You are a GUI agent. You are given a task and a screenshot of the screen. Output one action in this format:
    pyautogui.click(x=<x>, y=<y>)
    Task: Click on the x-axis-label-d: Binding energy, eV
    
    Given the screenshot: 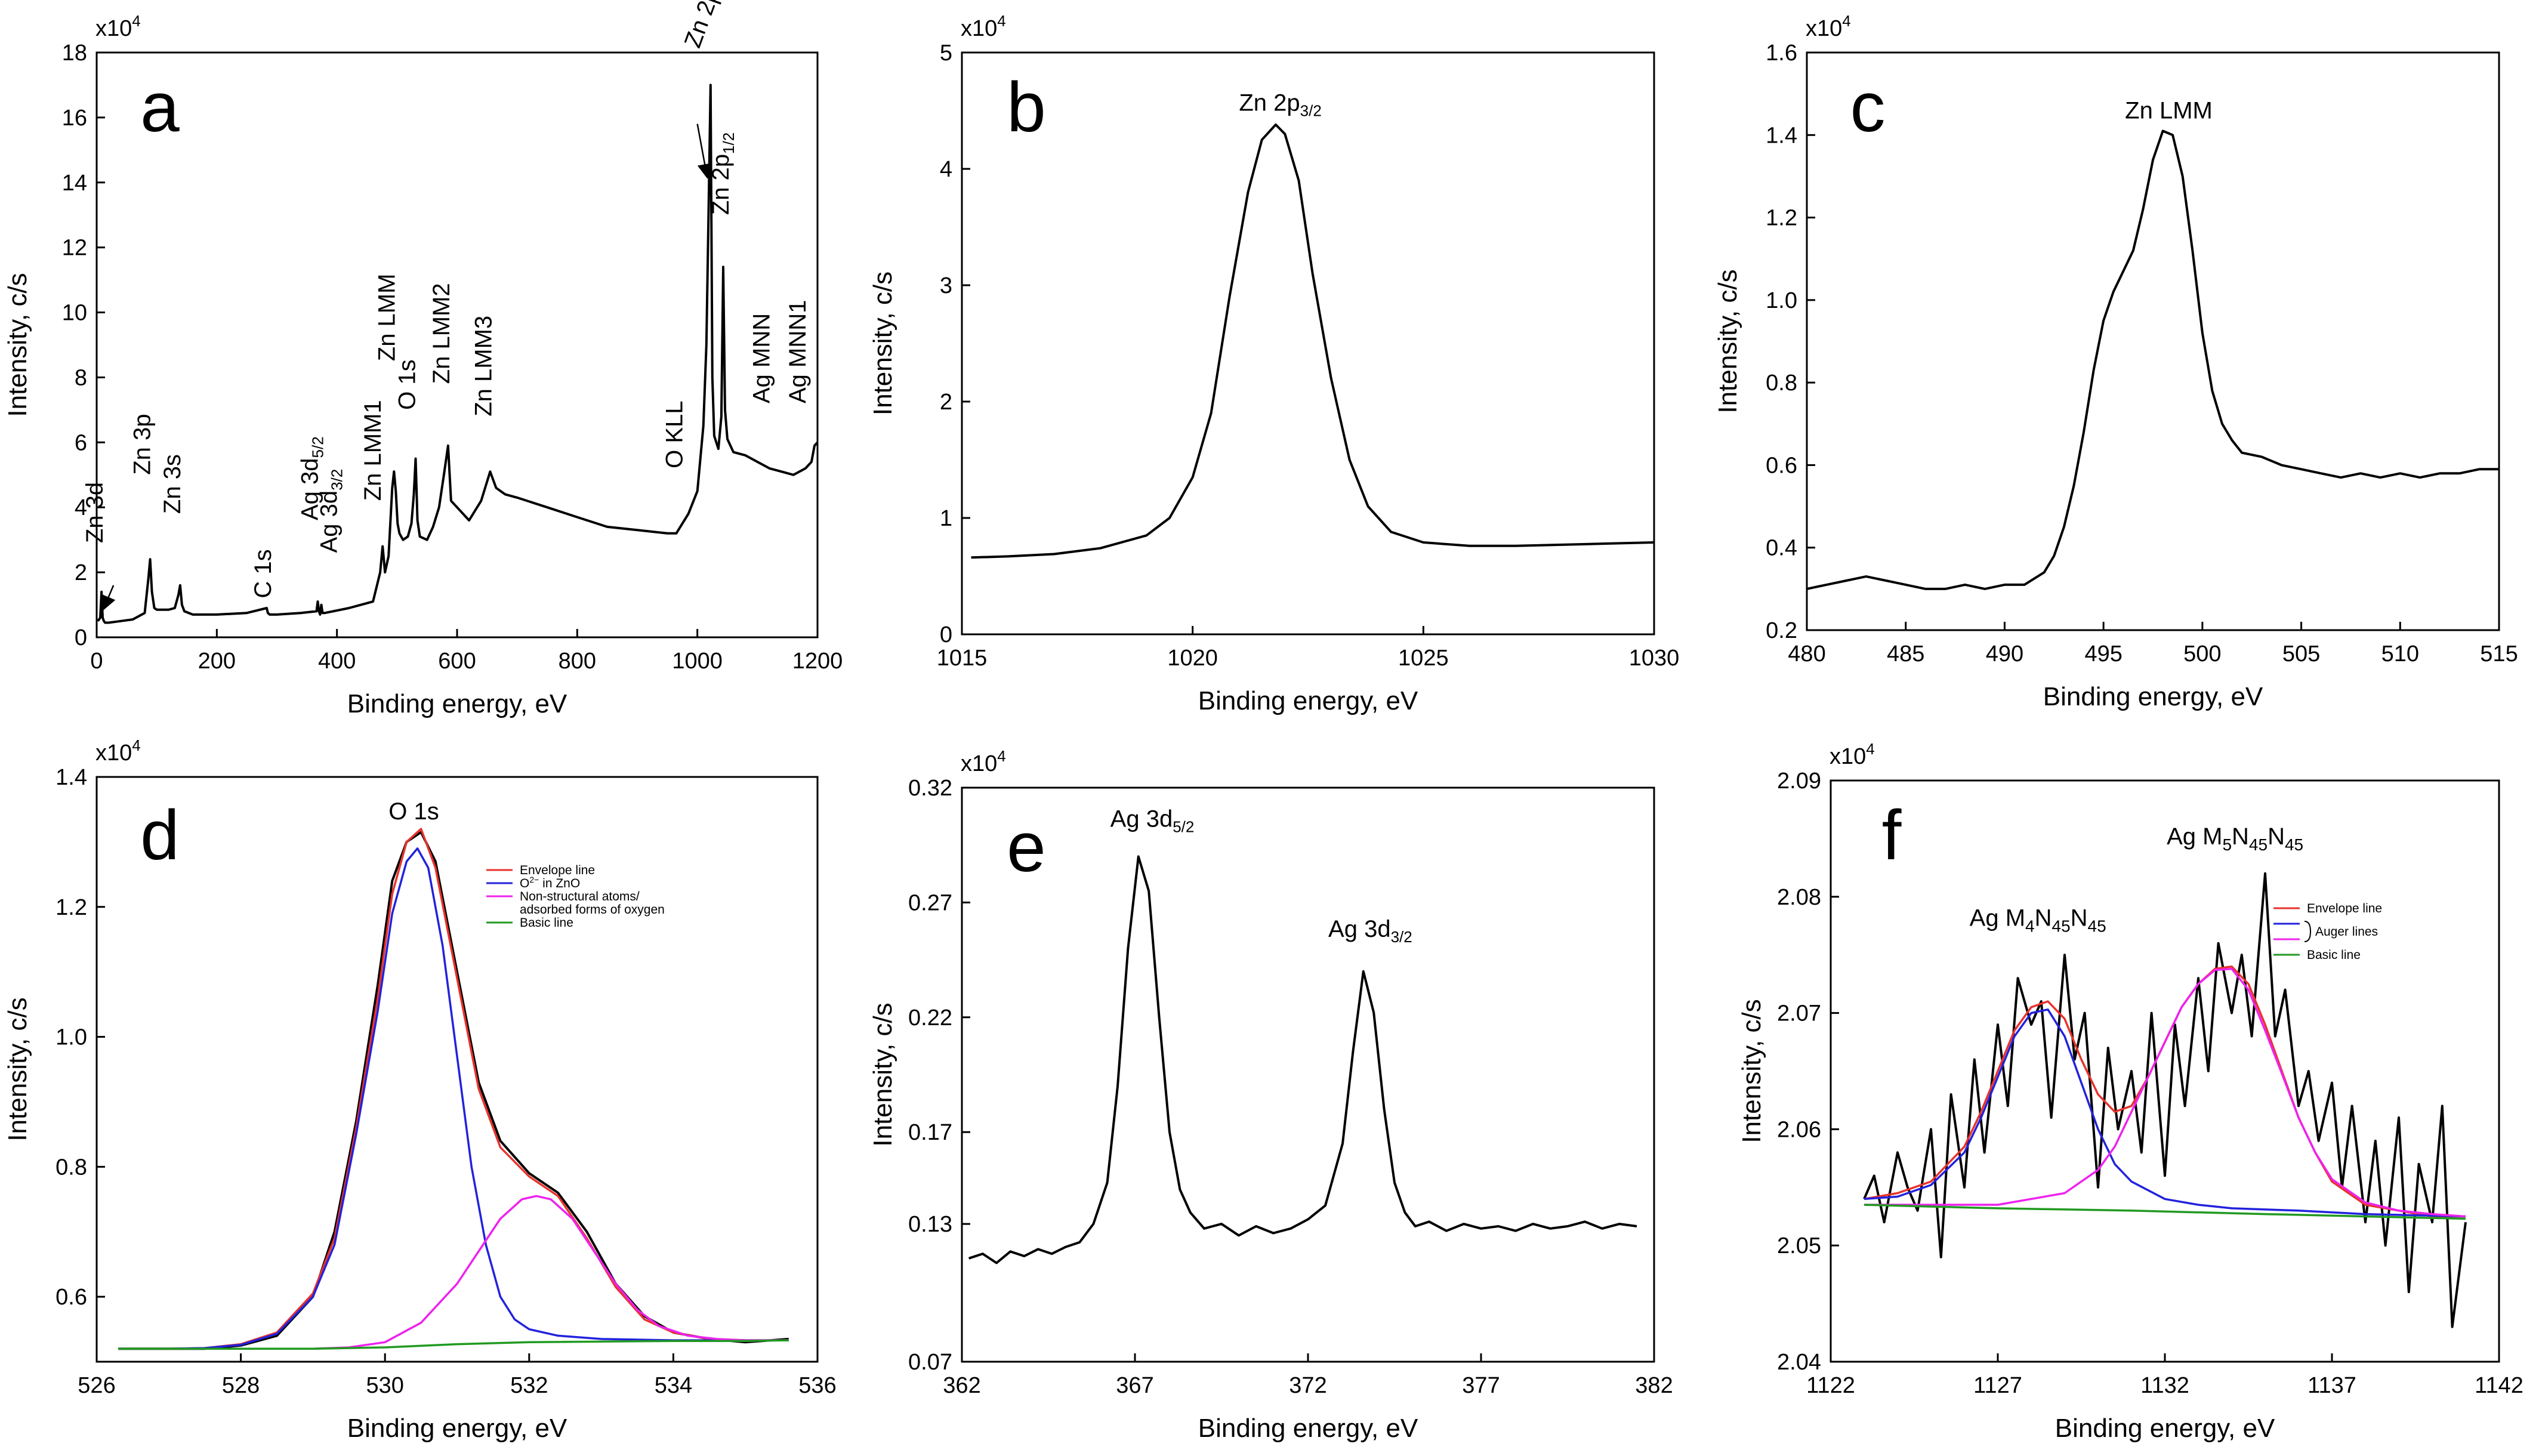 What is the action you would take?
    pyautogui.click(x=457, y=1428)
    